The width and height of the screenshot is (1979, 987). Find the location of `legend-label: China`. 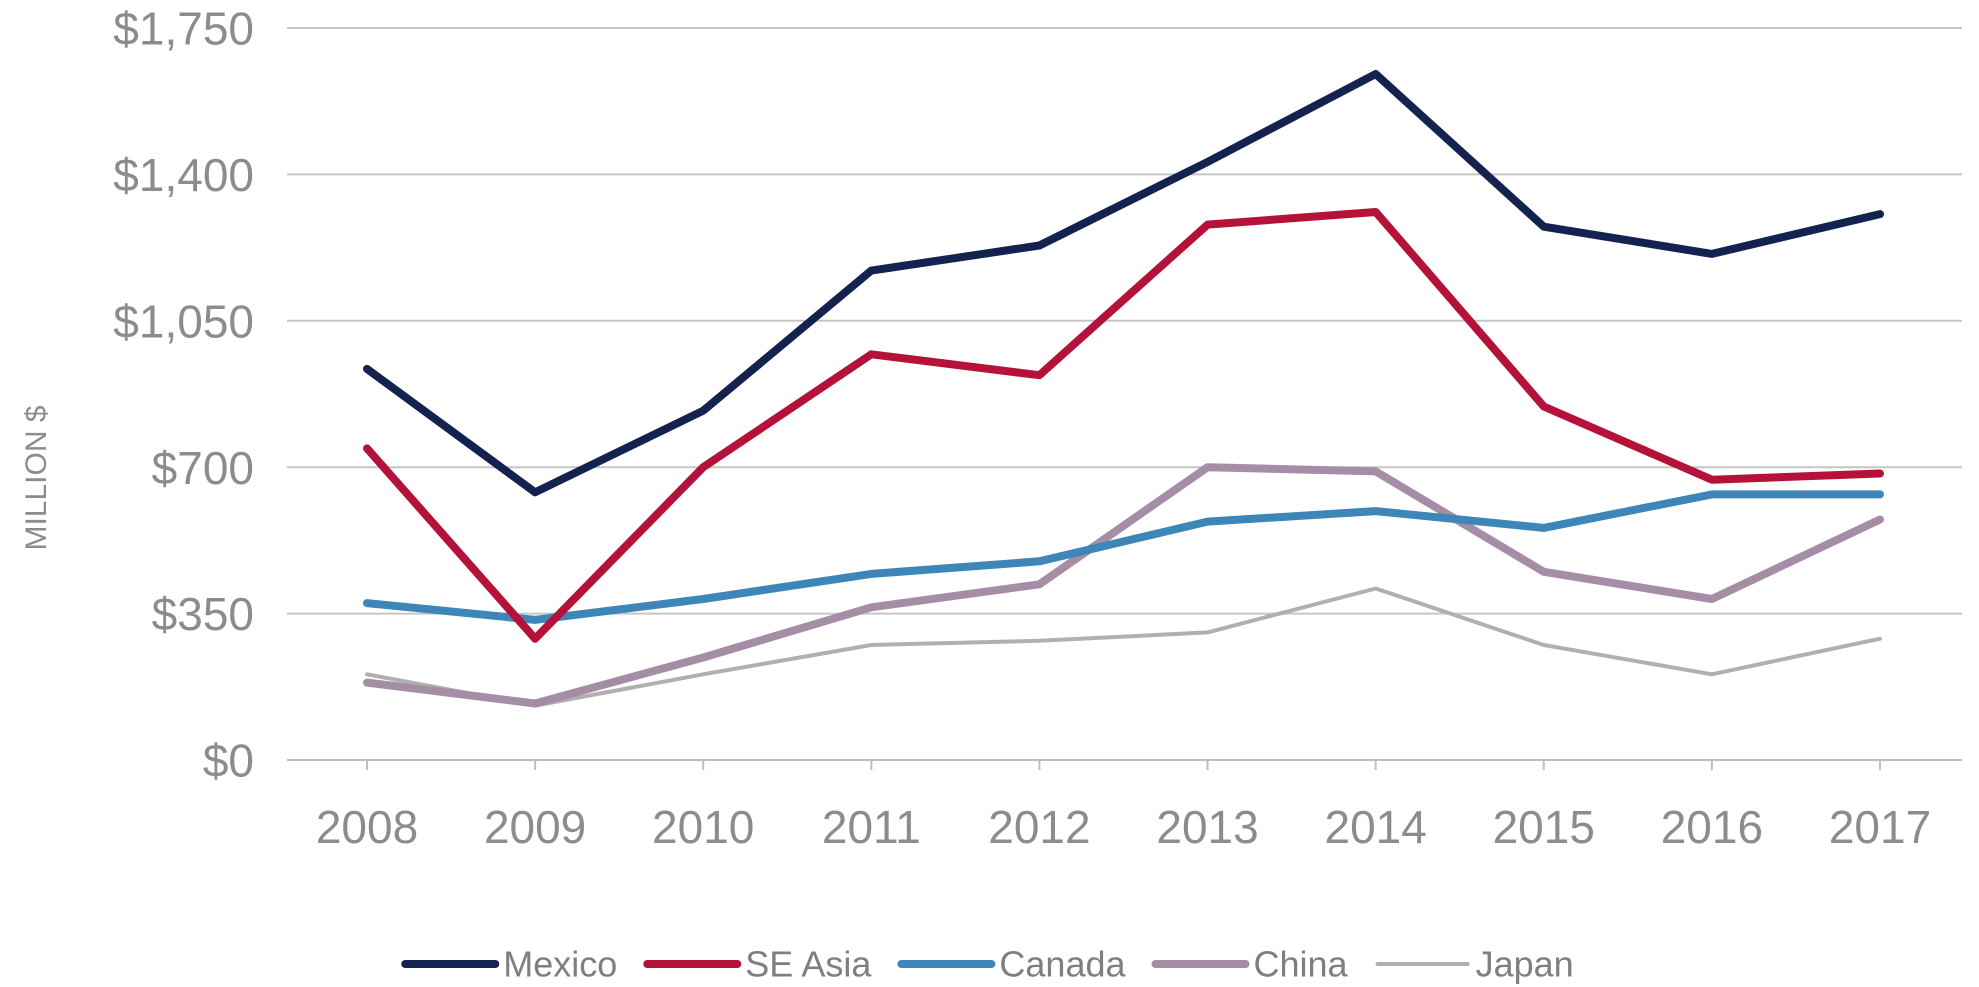

legend-label: China is located at coordinates (1301, 964).